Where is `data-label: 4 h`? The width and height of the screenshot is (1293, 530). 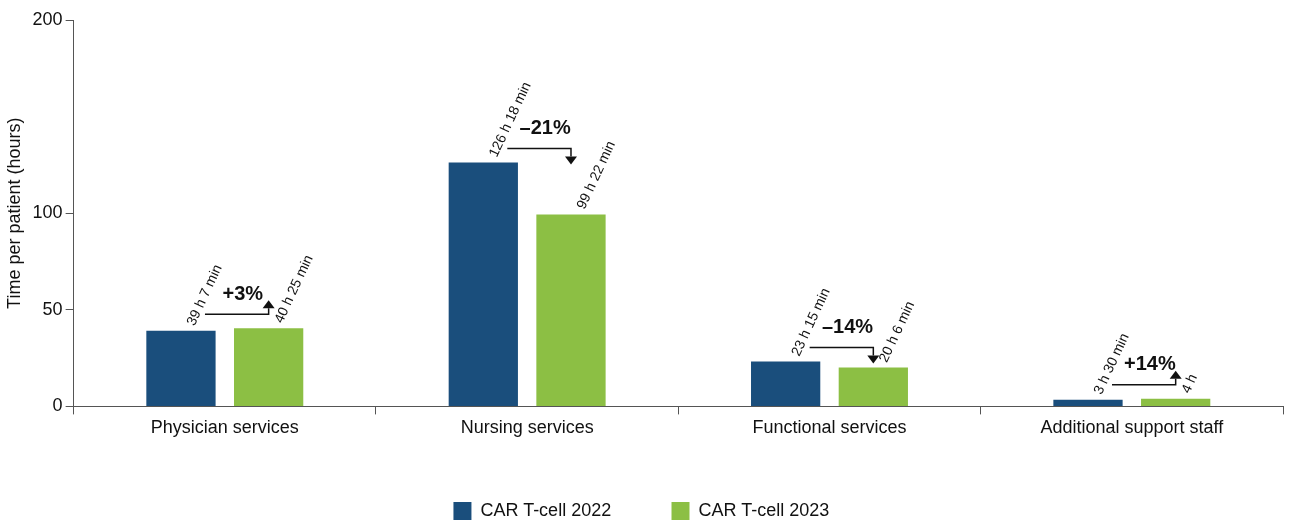
data-label: 4 h is located at coordinates (1189, 383).